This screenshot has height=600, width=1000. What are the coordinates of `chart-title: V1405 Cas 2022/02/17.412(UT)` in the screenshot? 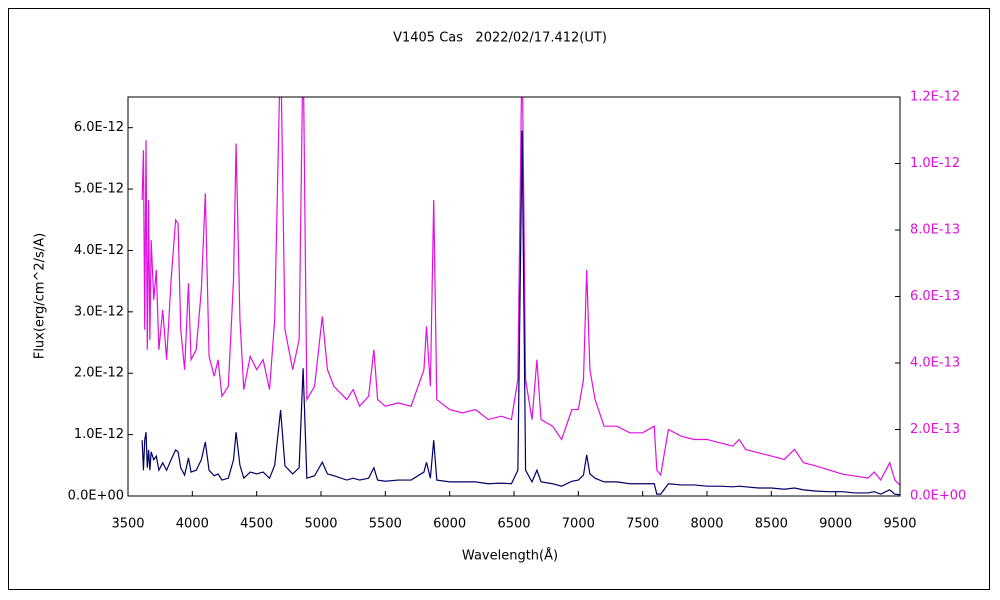 It's located at (500, 38).